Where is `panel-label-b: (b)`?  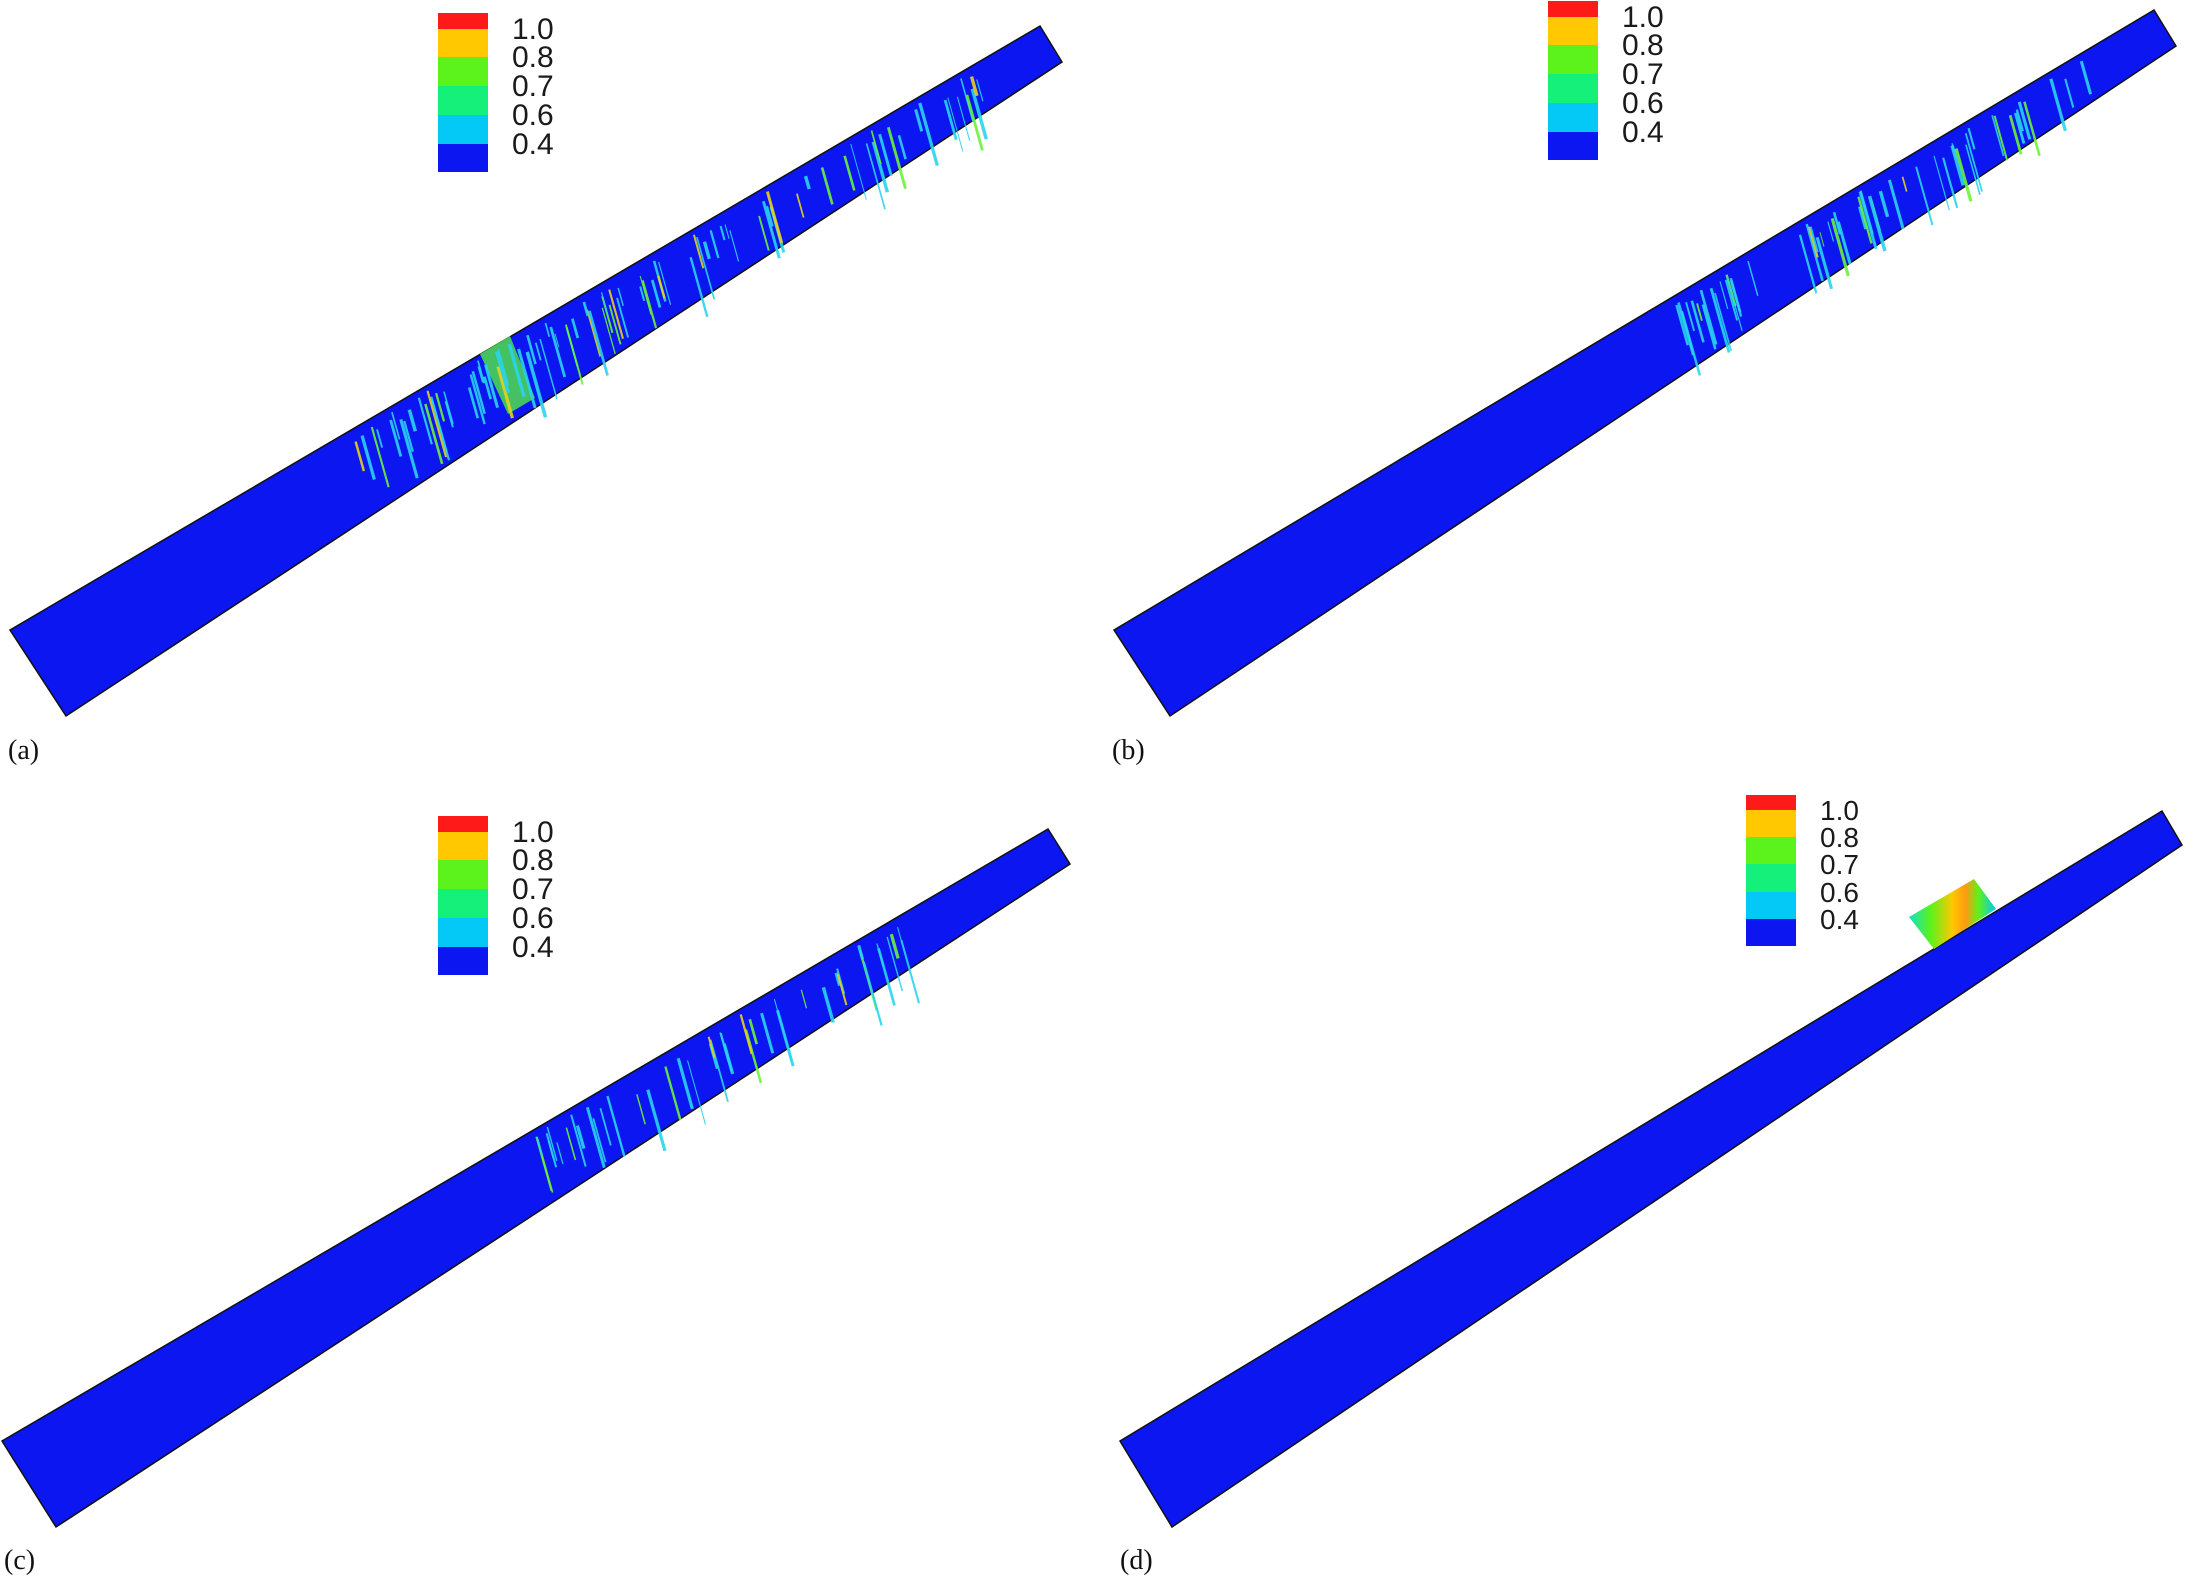
panel-label-b: (b) is located at coordinates (1128, 750).